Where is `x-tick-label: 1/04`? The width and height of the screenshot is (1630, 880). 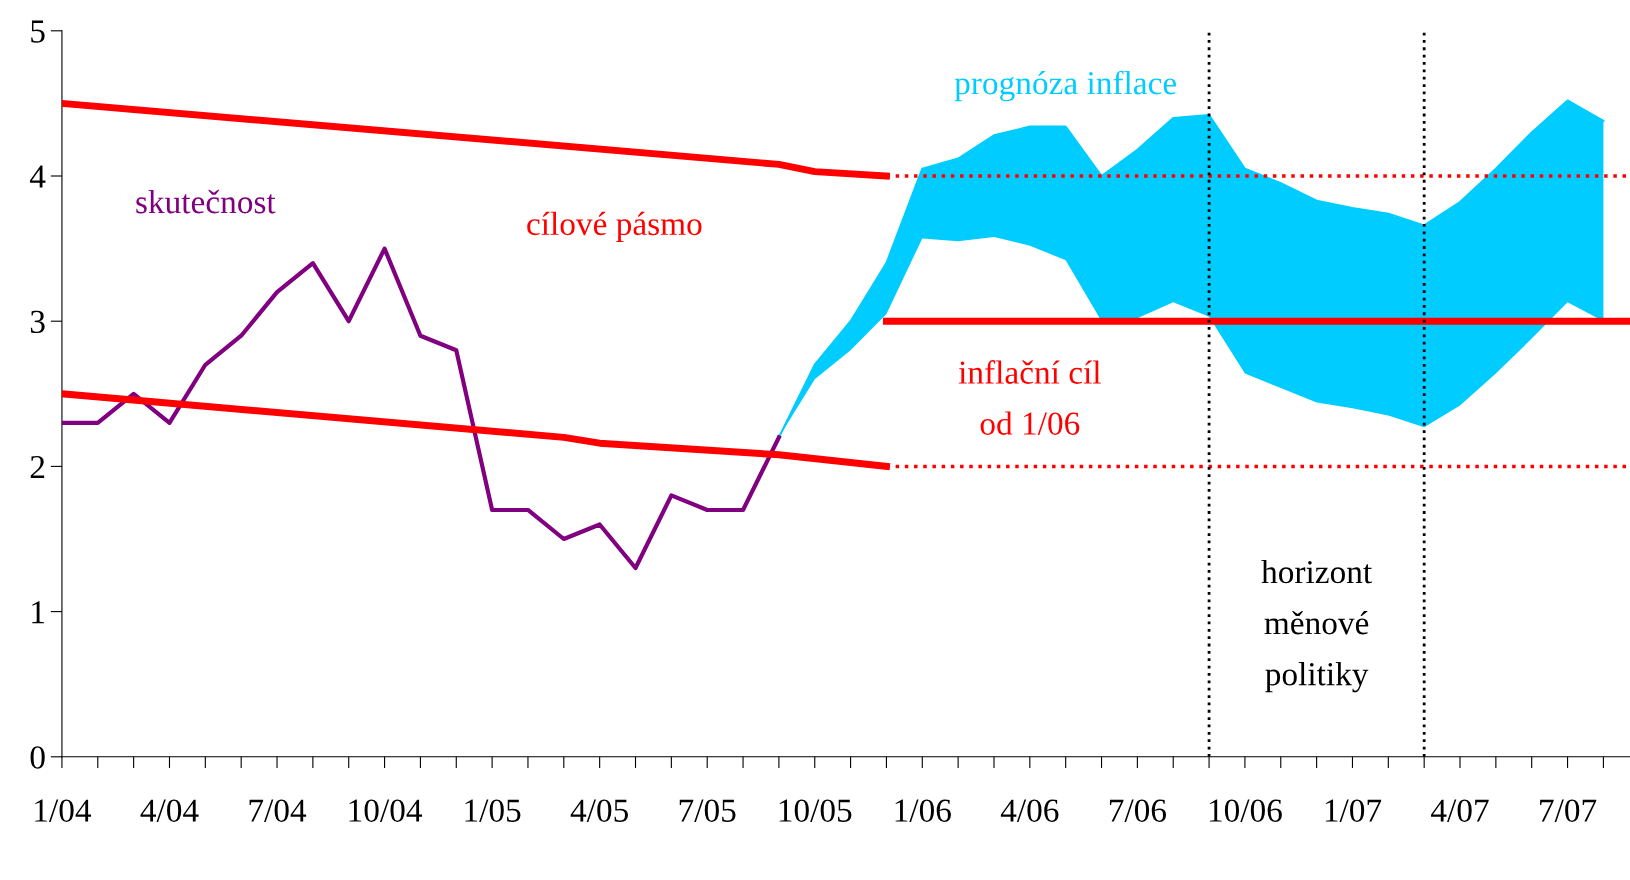 x-tick-label: 1/04 is located at coordinates (63, 810).